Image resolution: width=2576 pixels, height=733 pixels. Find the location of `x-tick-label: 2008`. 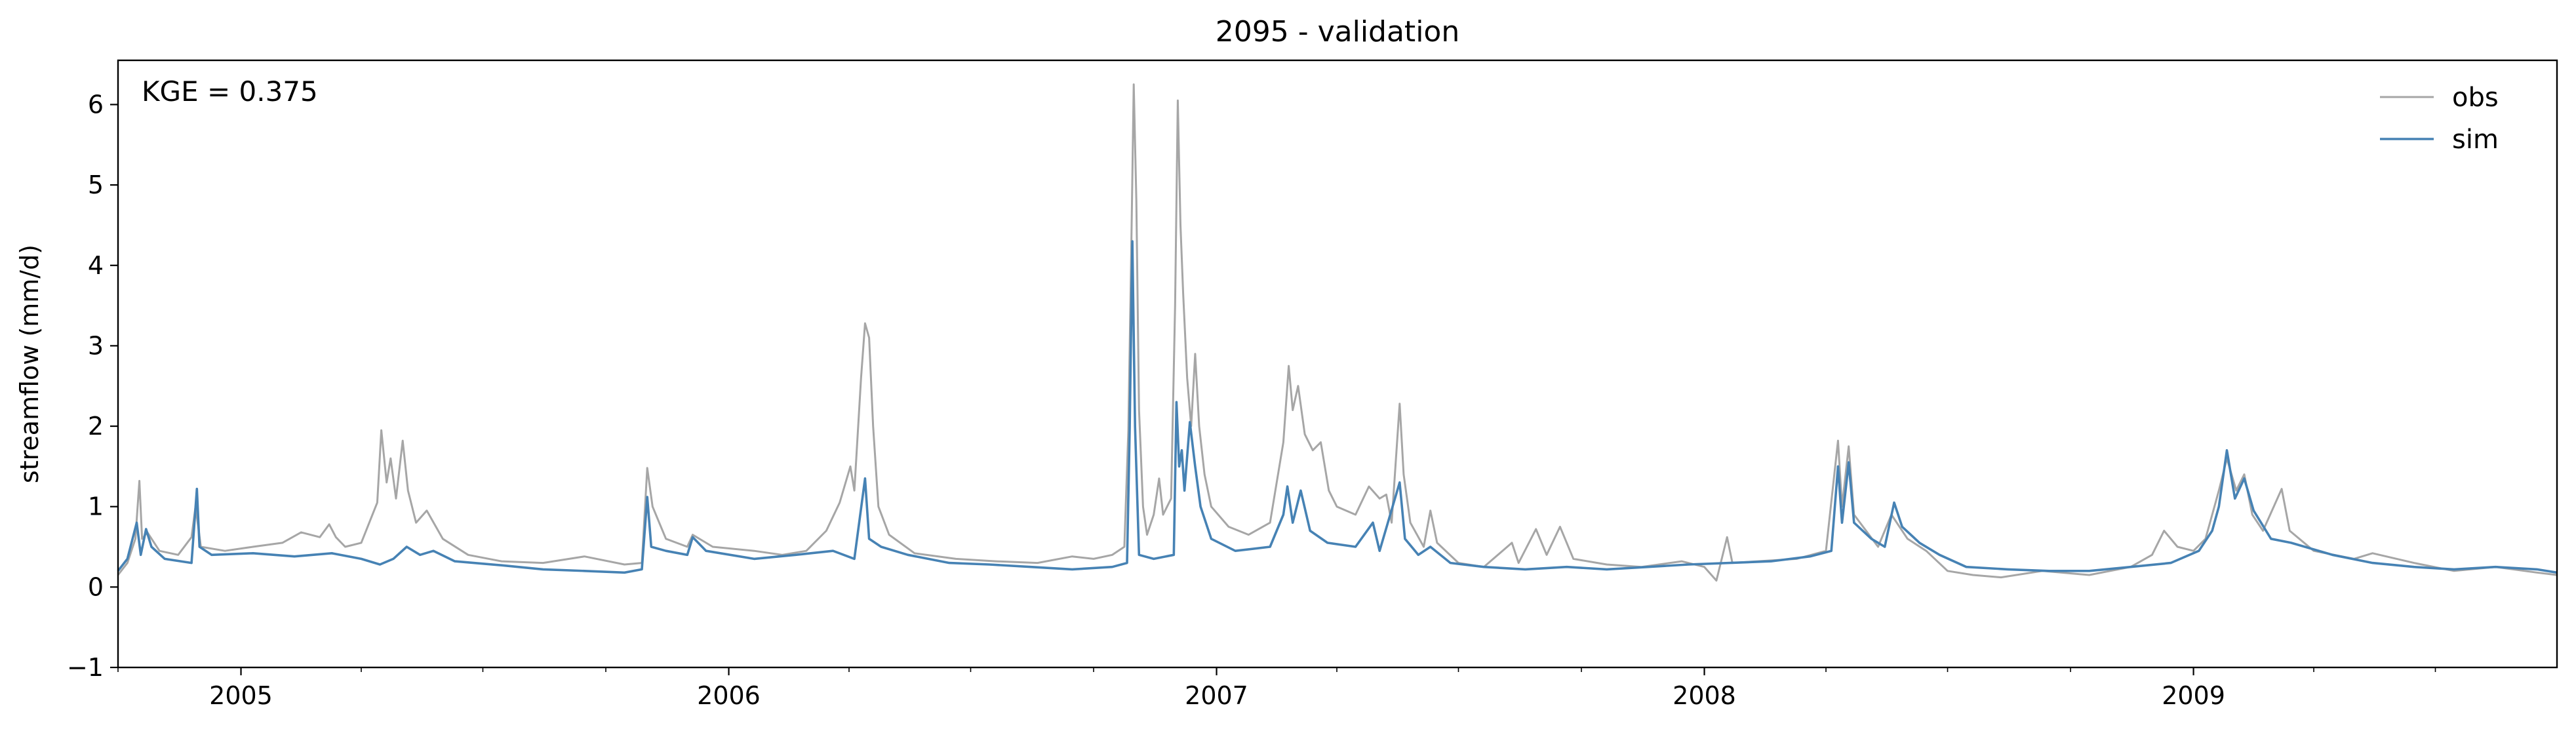

x-tick-label: 2008 is located at coordinates (1704, 695).